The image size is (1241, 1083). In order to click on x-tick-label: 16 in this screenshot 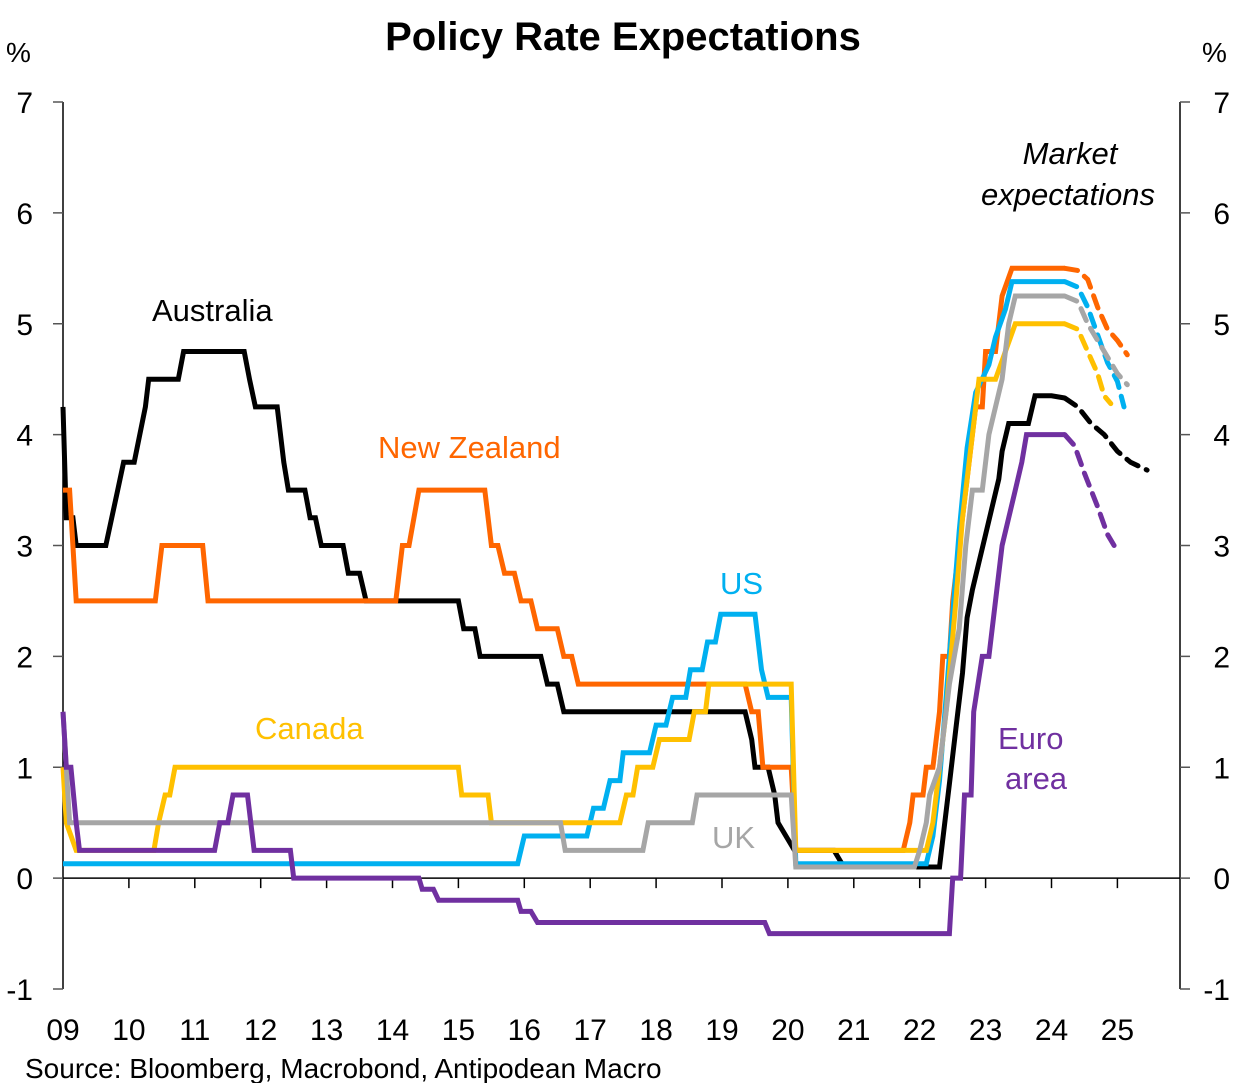, I will do `click(524, 1030)`.